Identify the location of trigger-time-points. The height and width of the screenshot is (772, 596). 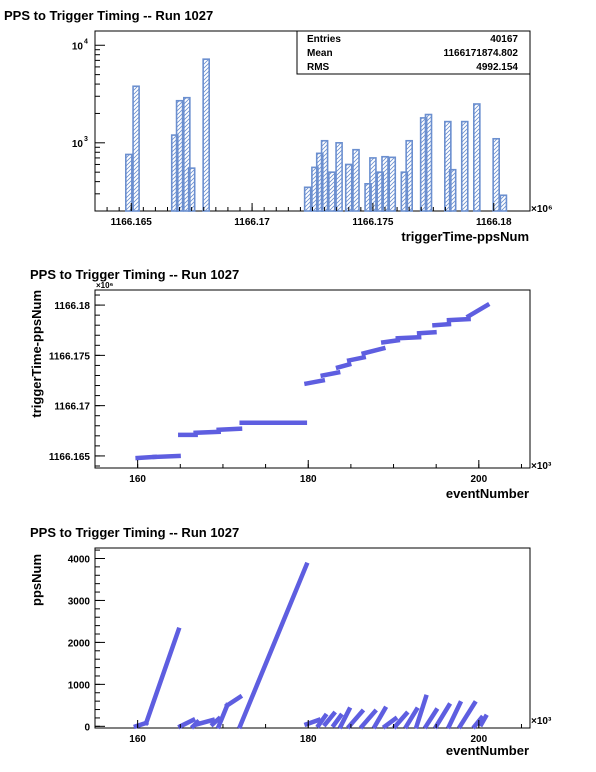
(313, 381).